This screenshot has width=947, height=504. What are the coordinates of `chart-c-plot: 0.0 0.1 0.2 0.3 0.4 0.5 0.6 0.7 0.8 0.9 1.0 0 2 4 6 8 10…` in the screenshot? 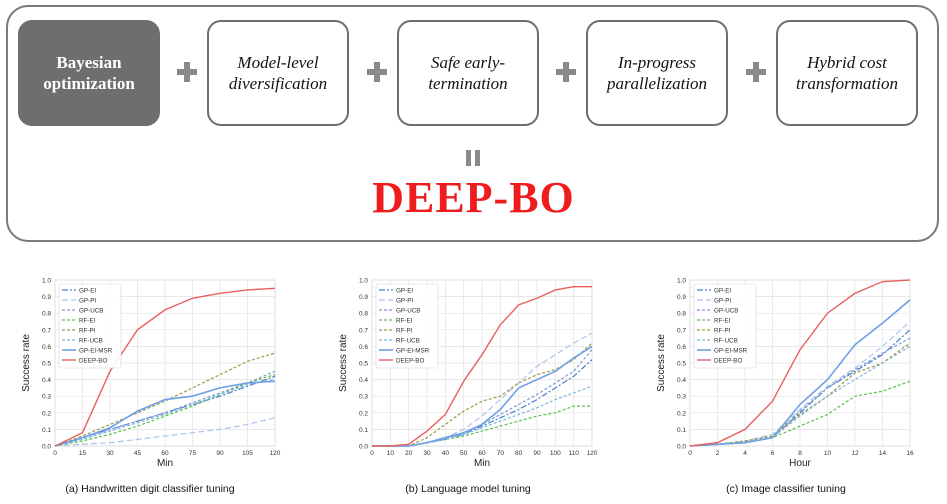 It's located at (785, 374).